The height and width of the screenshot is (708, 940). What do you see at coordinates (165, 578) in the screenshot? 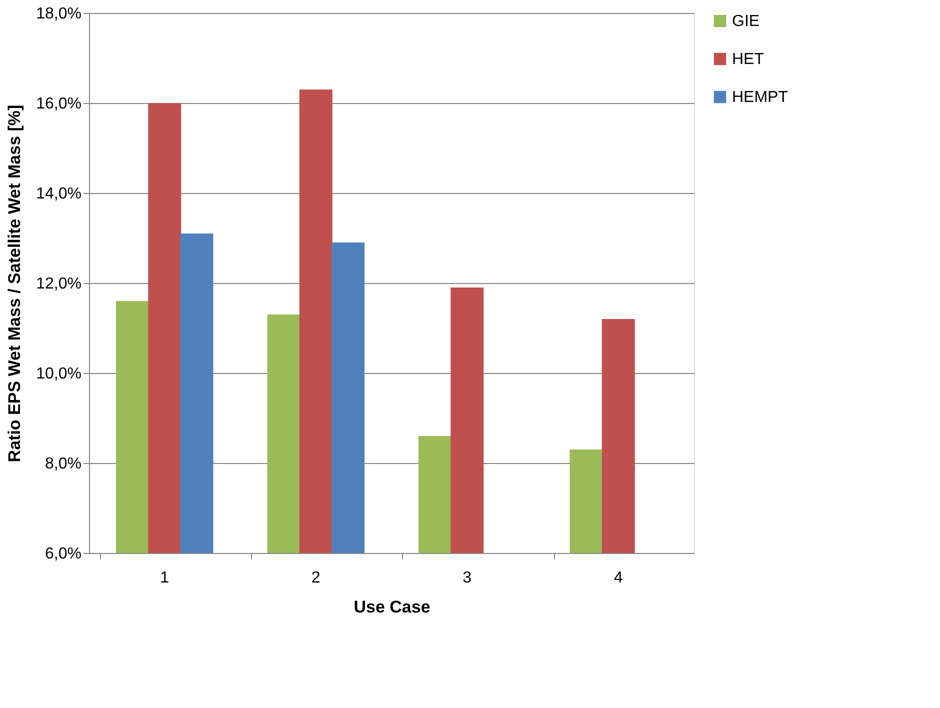
I see `x-tick-label: 1` at bounding box center [165, 578].